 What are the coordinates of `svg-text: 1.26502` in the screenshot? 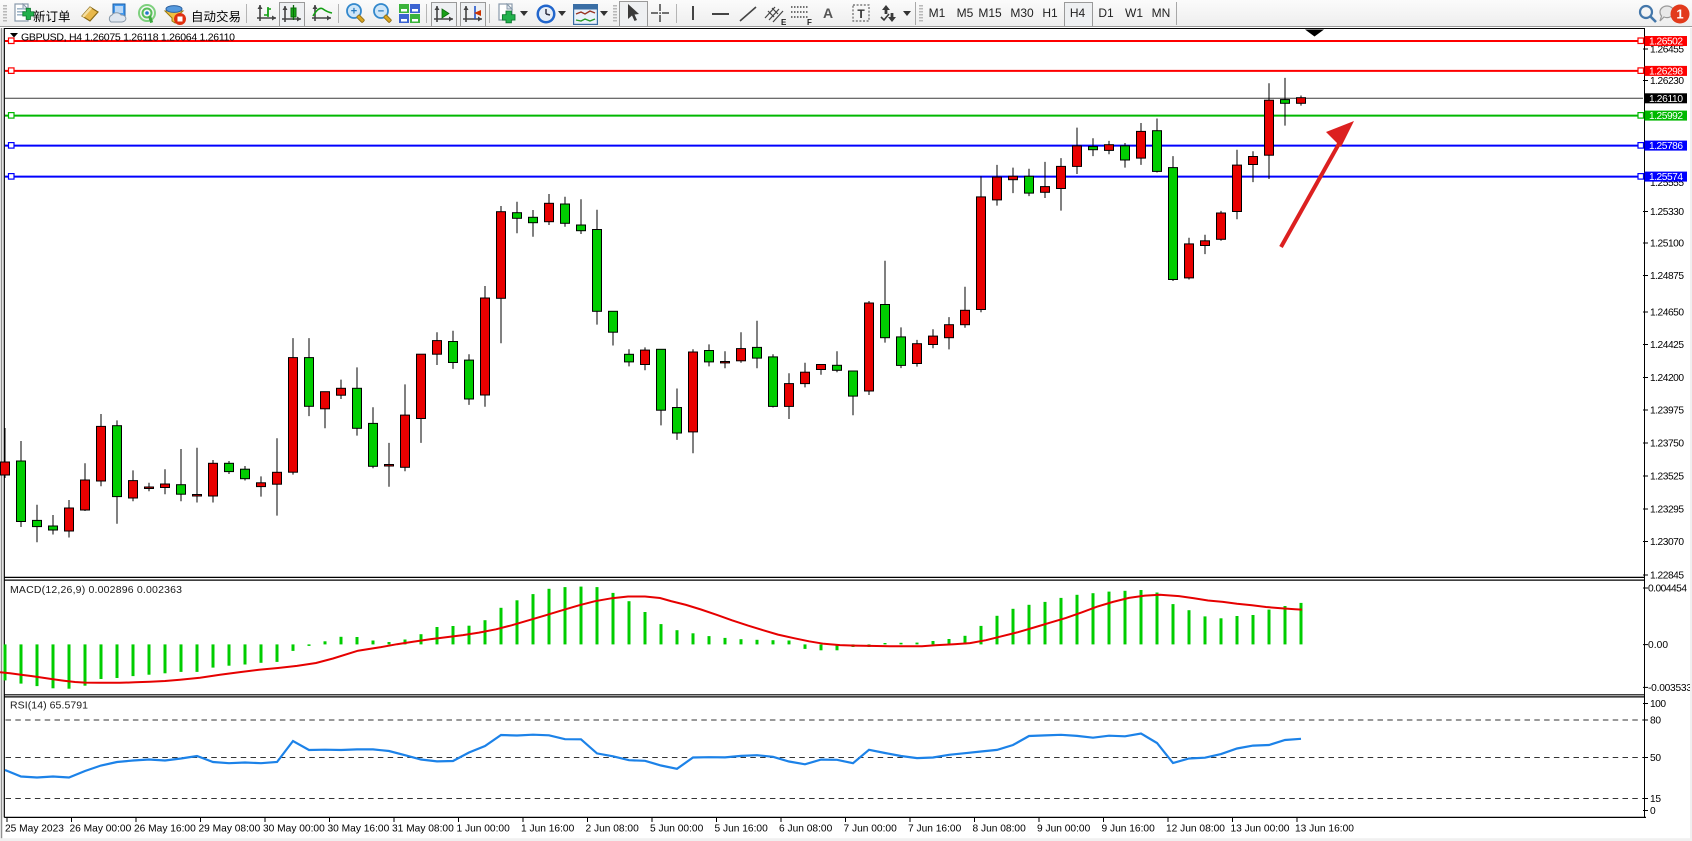 It's located at (1666, 42).